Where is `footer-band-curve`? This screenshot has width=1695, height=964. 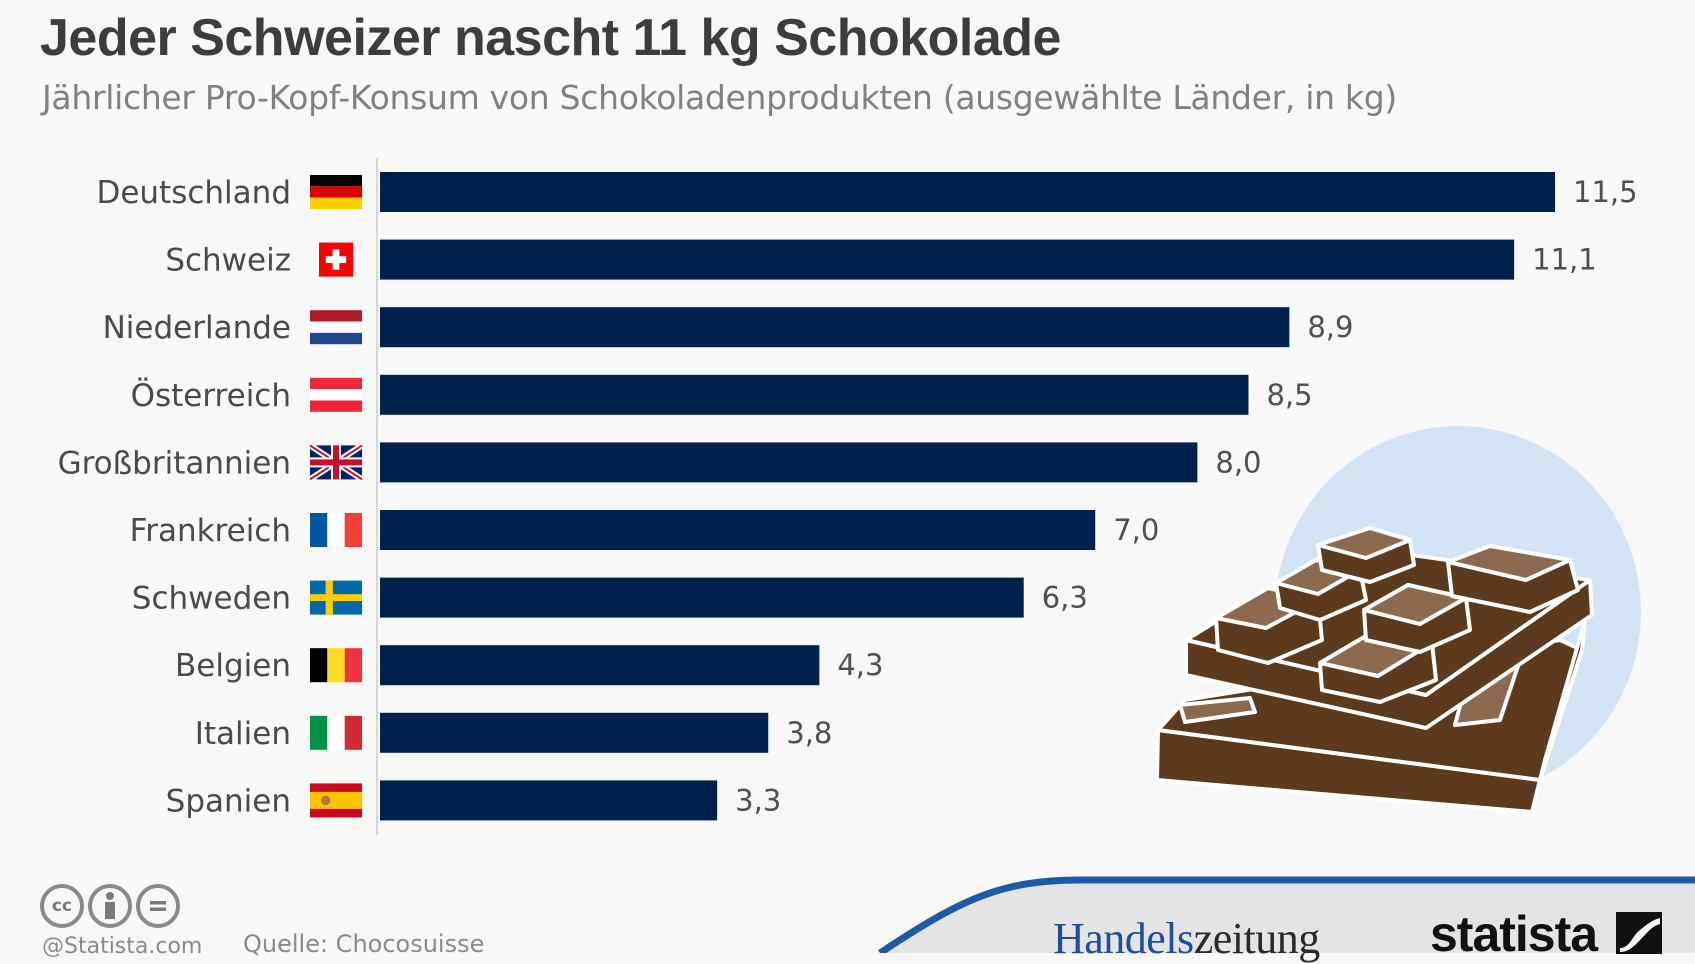
footer-band-curve is located at coordinates (1286, 914).